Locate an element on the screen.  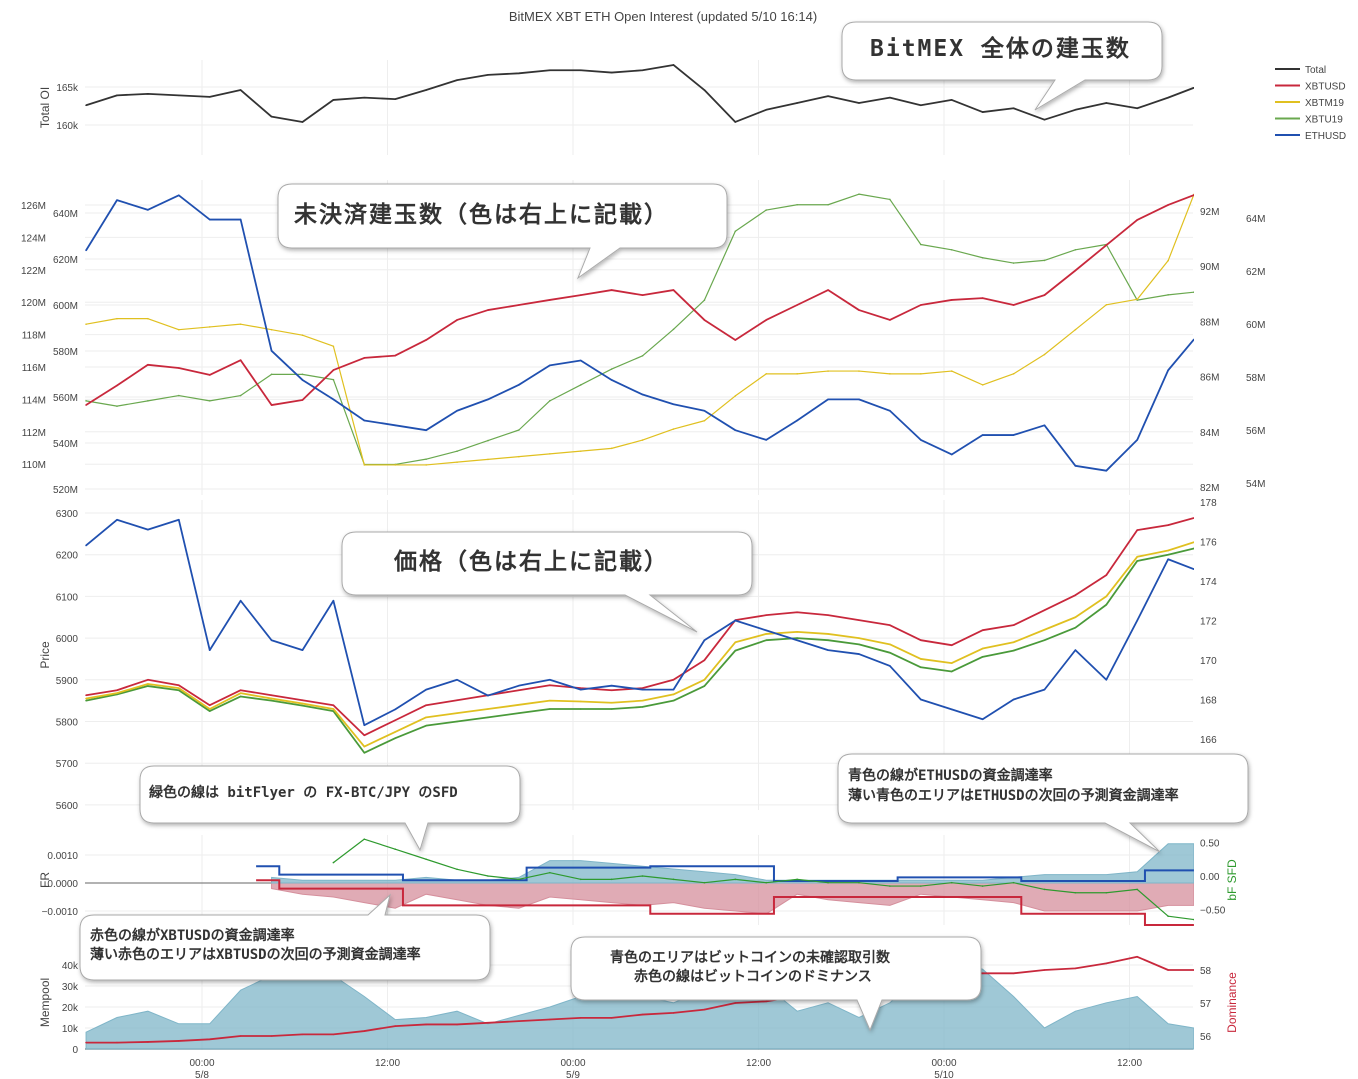
y-tick-label: 120M is located at coordinates (33, 303).